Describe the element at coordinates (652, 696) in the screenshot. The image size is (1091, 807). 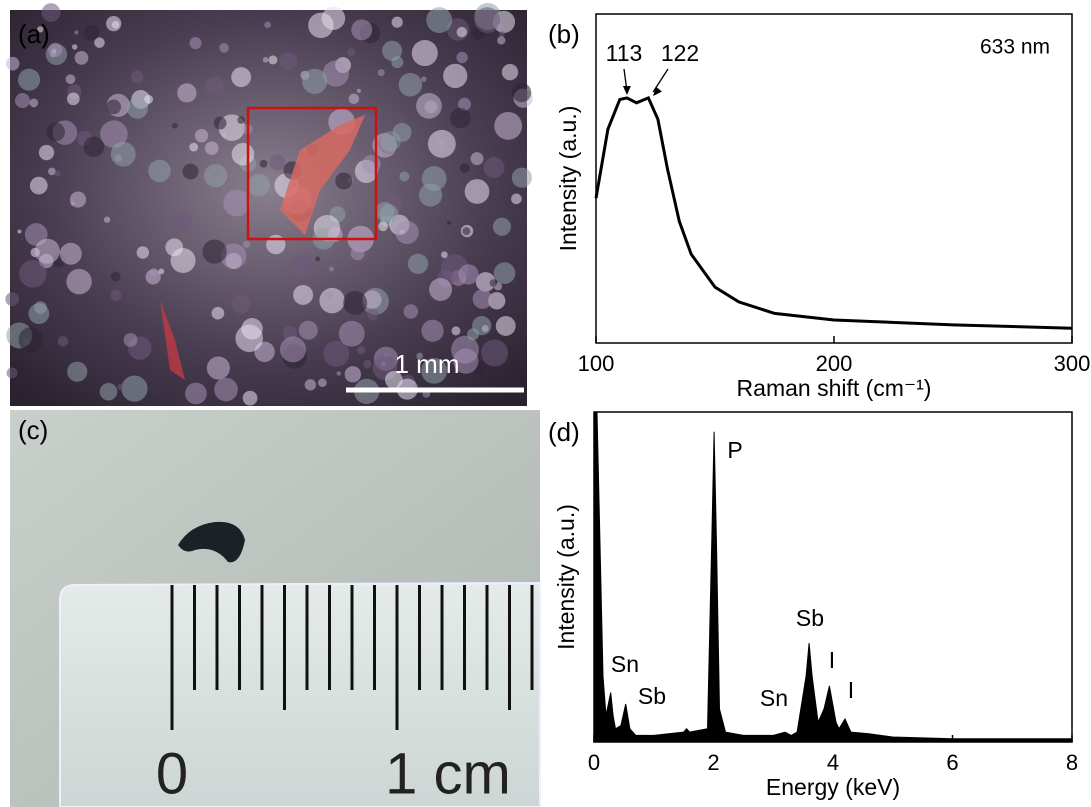
I see `annotation: Sb` at that location.